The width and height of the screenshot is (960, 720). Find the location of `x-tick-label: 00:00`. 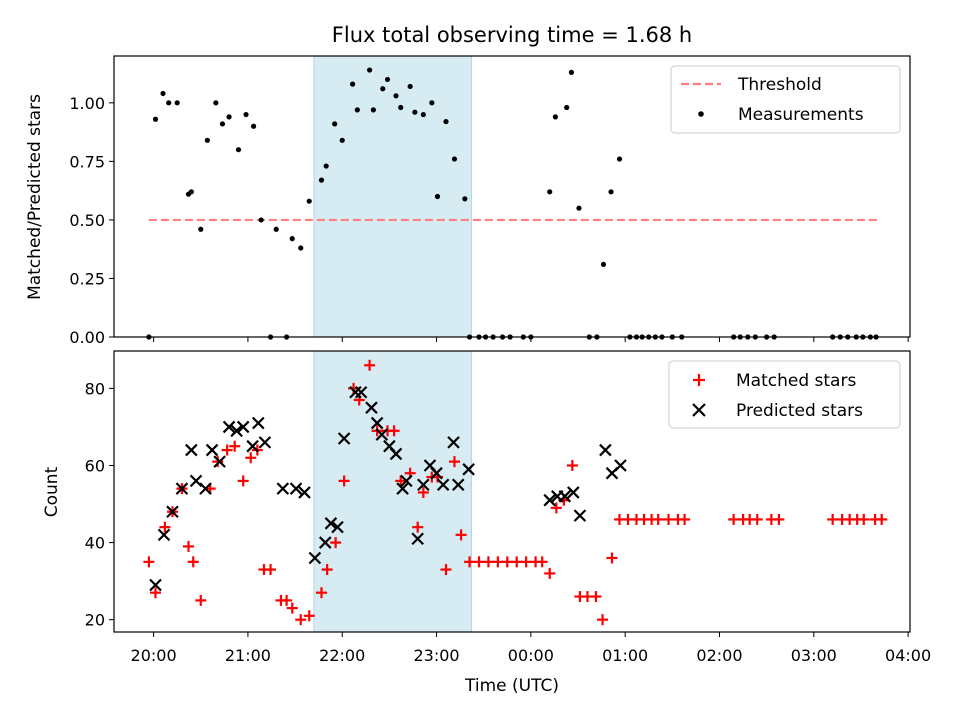

x-tick-label: 00:00 is located at coordinates (531, 655).